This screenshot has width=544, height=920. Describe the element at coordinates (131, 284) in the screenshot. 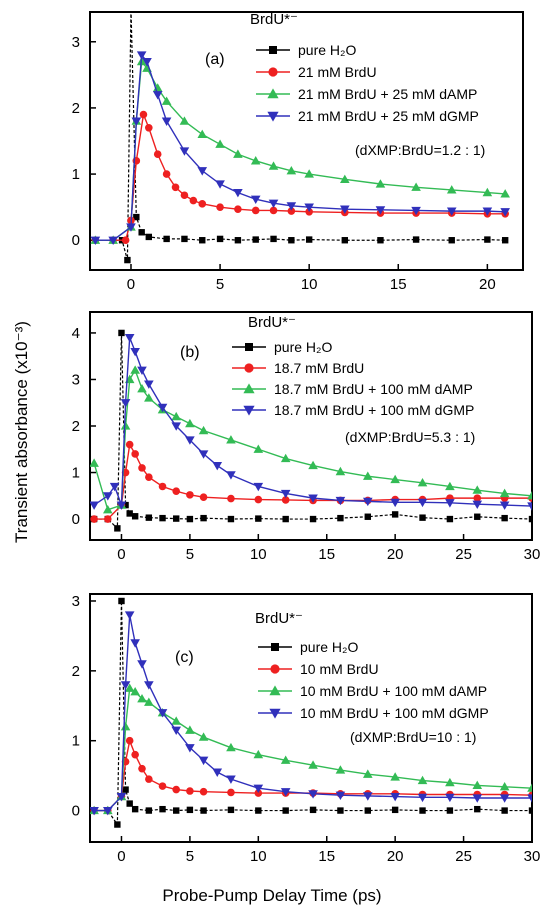

I see `x-tick-label: 0` at that location.